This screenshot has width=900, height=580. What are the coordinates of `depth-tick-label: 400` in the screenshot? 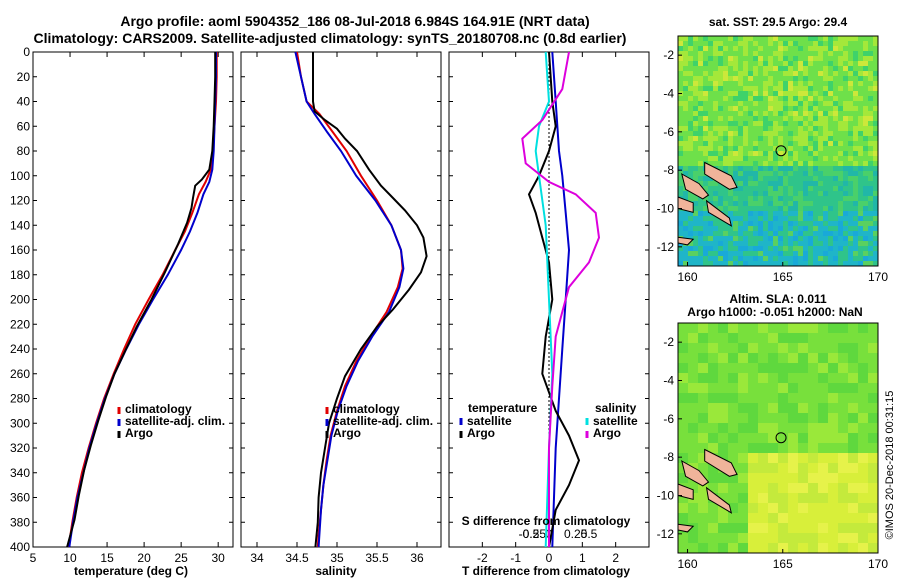 It's located at (20, 547).